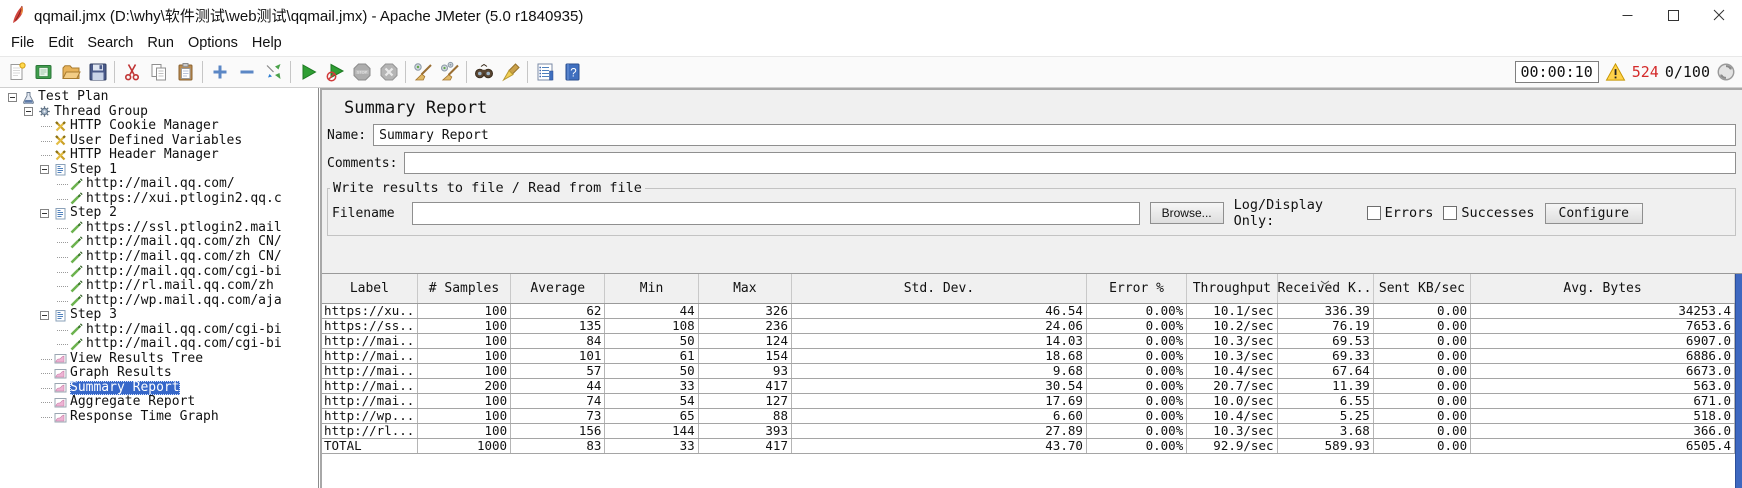 This screenshot has height=488, width=1742. What do you see at coordinates (1593, 213) in the screenshot?
I see `configure-button: Configure` at bounding box center [1593, 213].